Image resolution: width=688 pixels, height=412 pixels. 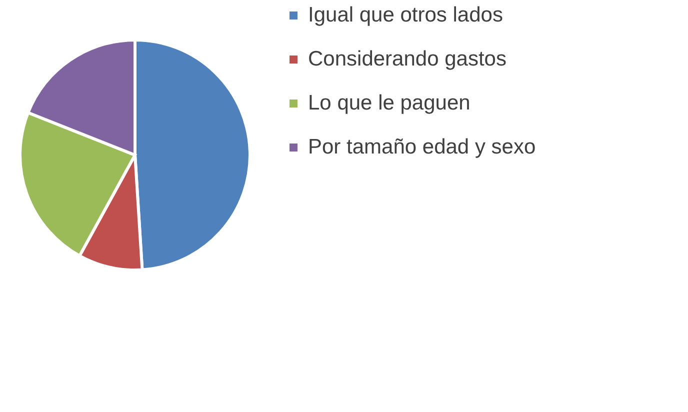 What do you see at coordinates (422, 147) in the screenshot?
I see `legend-label: Por tamaño edad y sexo` at bounding box center [422, 147].